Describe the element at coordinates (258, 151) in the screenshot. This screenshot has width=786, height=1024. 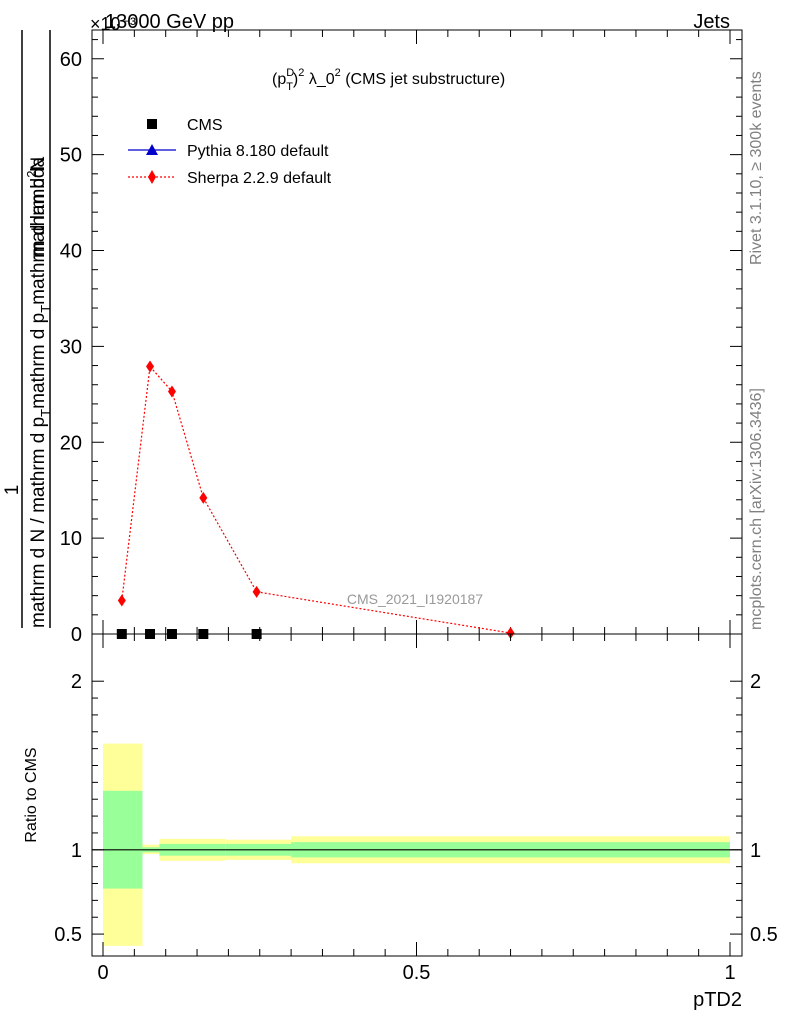
I see `legend-label-pythia: Pythia 8.180 default` at that location.